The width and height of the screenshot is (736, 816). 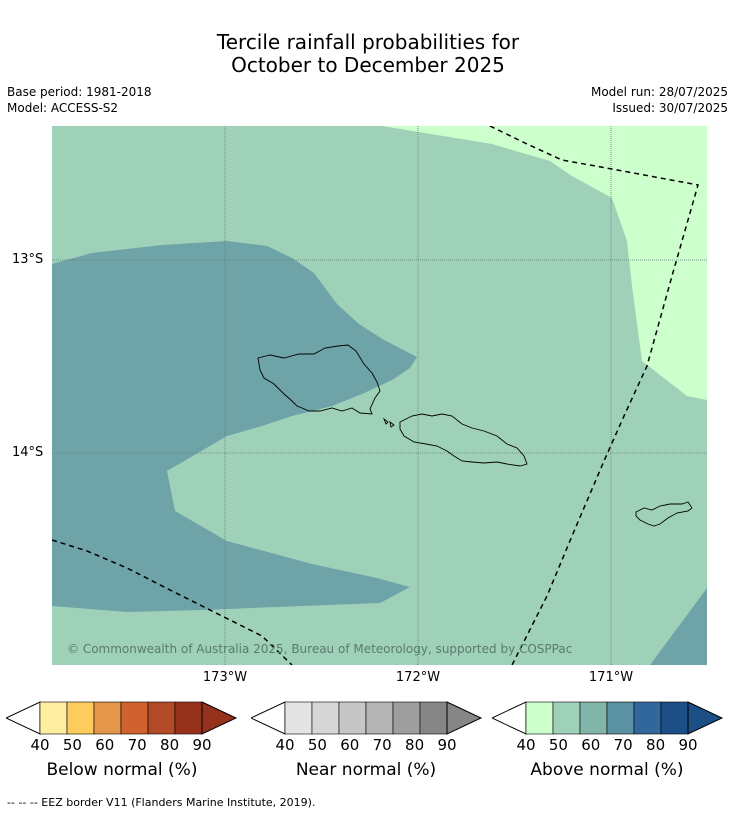 What do you see at coordinates (79, 100) in the screenshot?
I see `meta-left: Base period: 1981-2018 Model: ACCESS-S2` at bounding box center [79, 100].